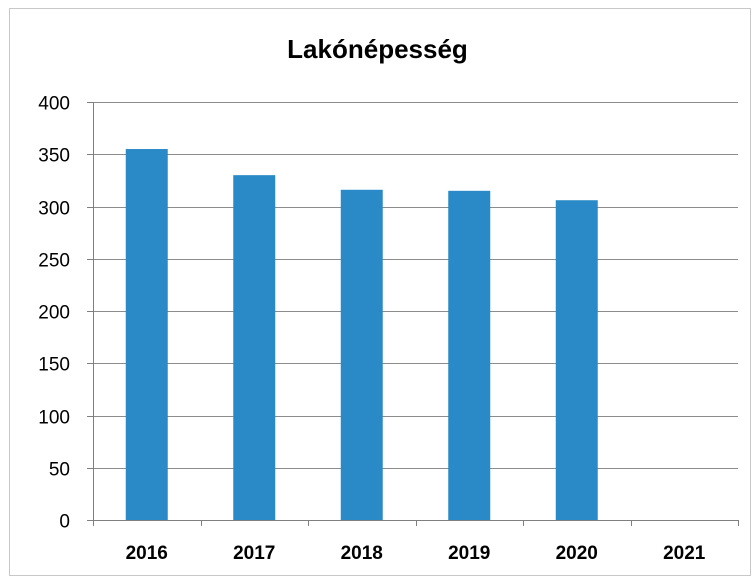  What do you see at coordinates (54, 156) in the screenshot?
I see `y-tick-label: 350` at bounding box center [54, 156].